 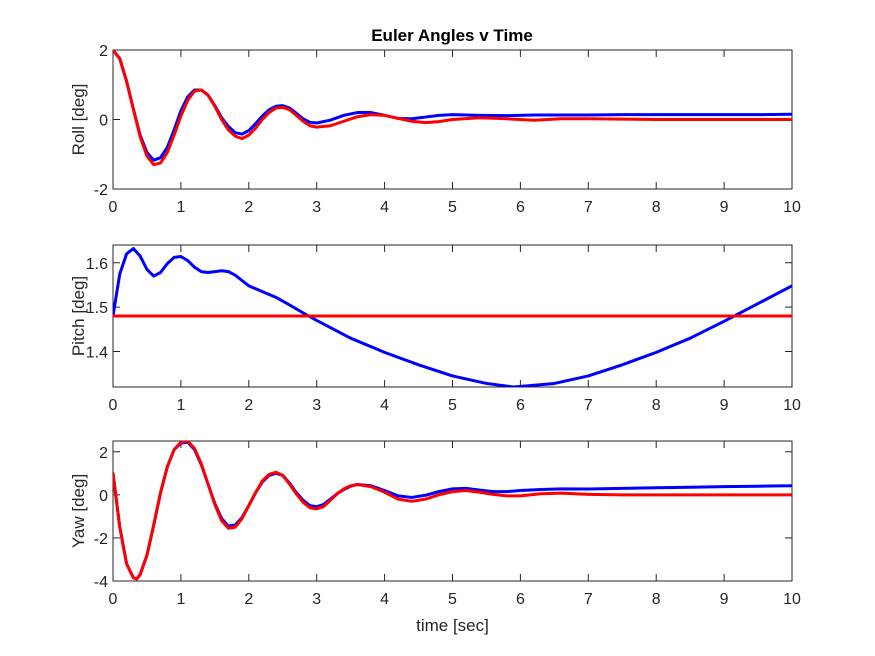 I want to click on yaw-ylabel: Yaw [deg], so click(x=78, y=511).